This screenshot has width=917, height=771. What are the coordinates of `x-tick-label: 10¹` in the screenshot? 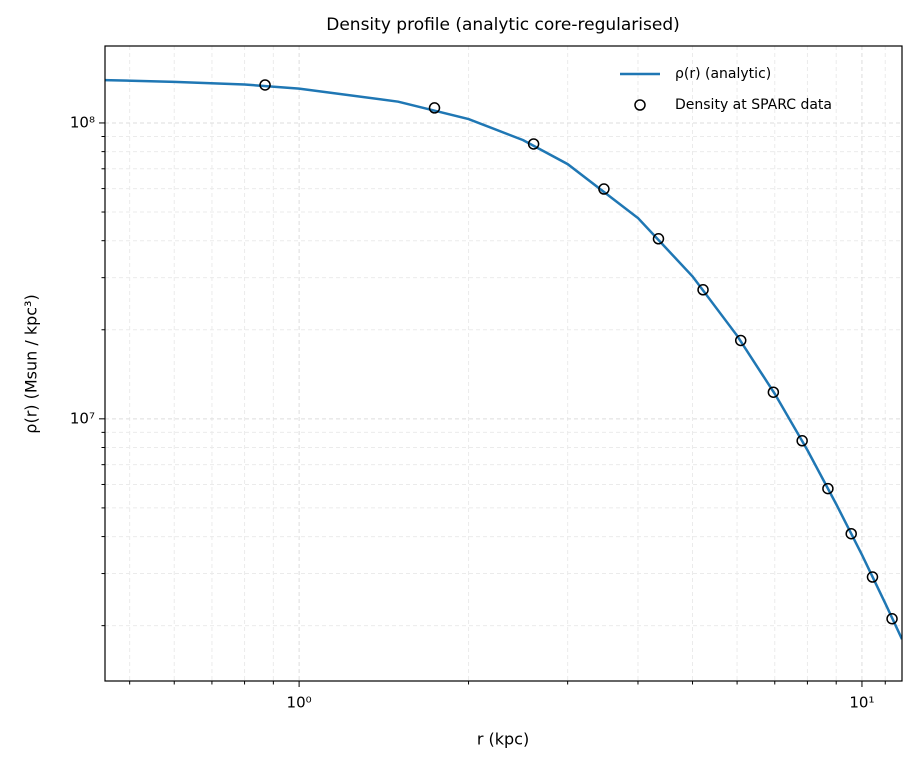 It's located at (861, 703).